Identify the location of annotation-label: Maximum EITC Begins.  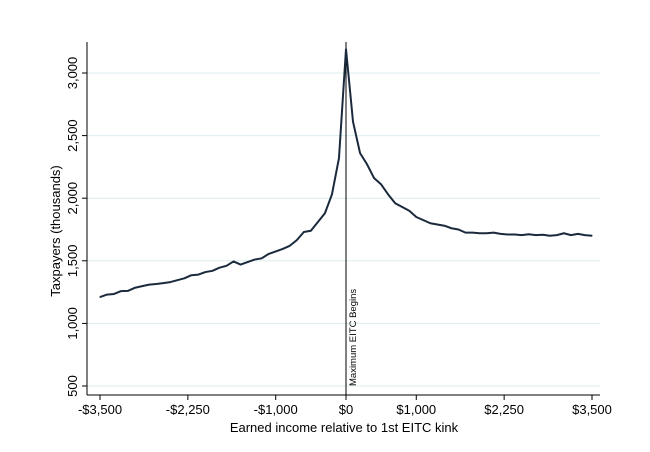
(353, 337).